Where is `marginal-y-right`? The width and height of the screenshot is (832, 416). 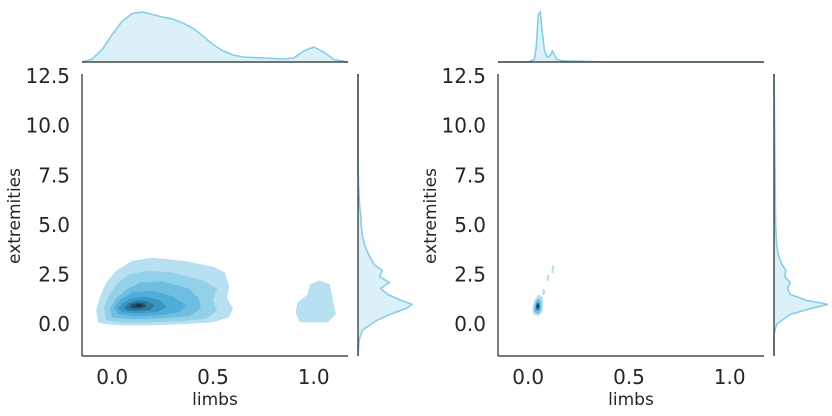 marginal-y-right is located at coordinates (801, 214).